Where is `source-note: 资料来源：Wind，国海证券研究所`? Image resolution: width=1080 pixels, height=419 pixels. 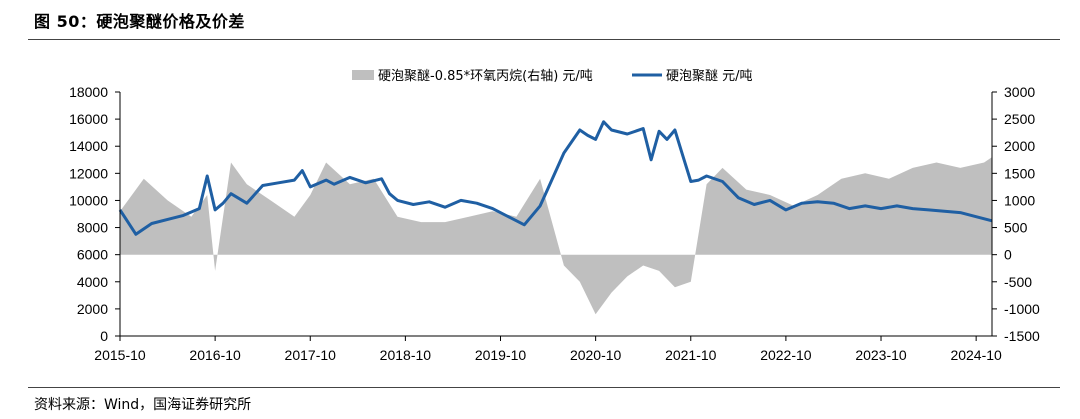
source-note: 资料来源：Wind，国海证券研究所 is located at coordinates (143, 405).